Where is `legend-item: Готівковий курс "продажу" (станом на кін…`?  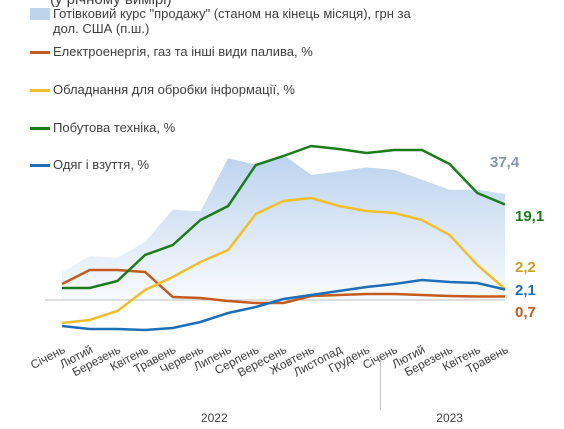 legend-item: Готівковий курс "продажу" (станом на кін… is located at coordinates (234, 21).